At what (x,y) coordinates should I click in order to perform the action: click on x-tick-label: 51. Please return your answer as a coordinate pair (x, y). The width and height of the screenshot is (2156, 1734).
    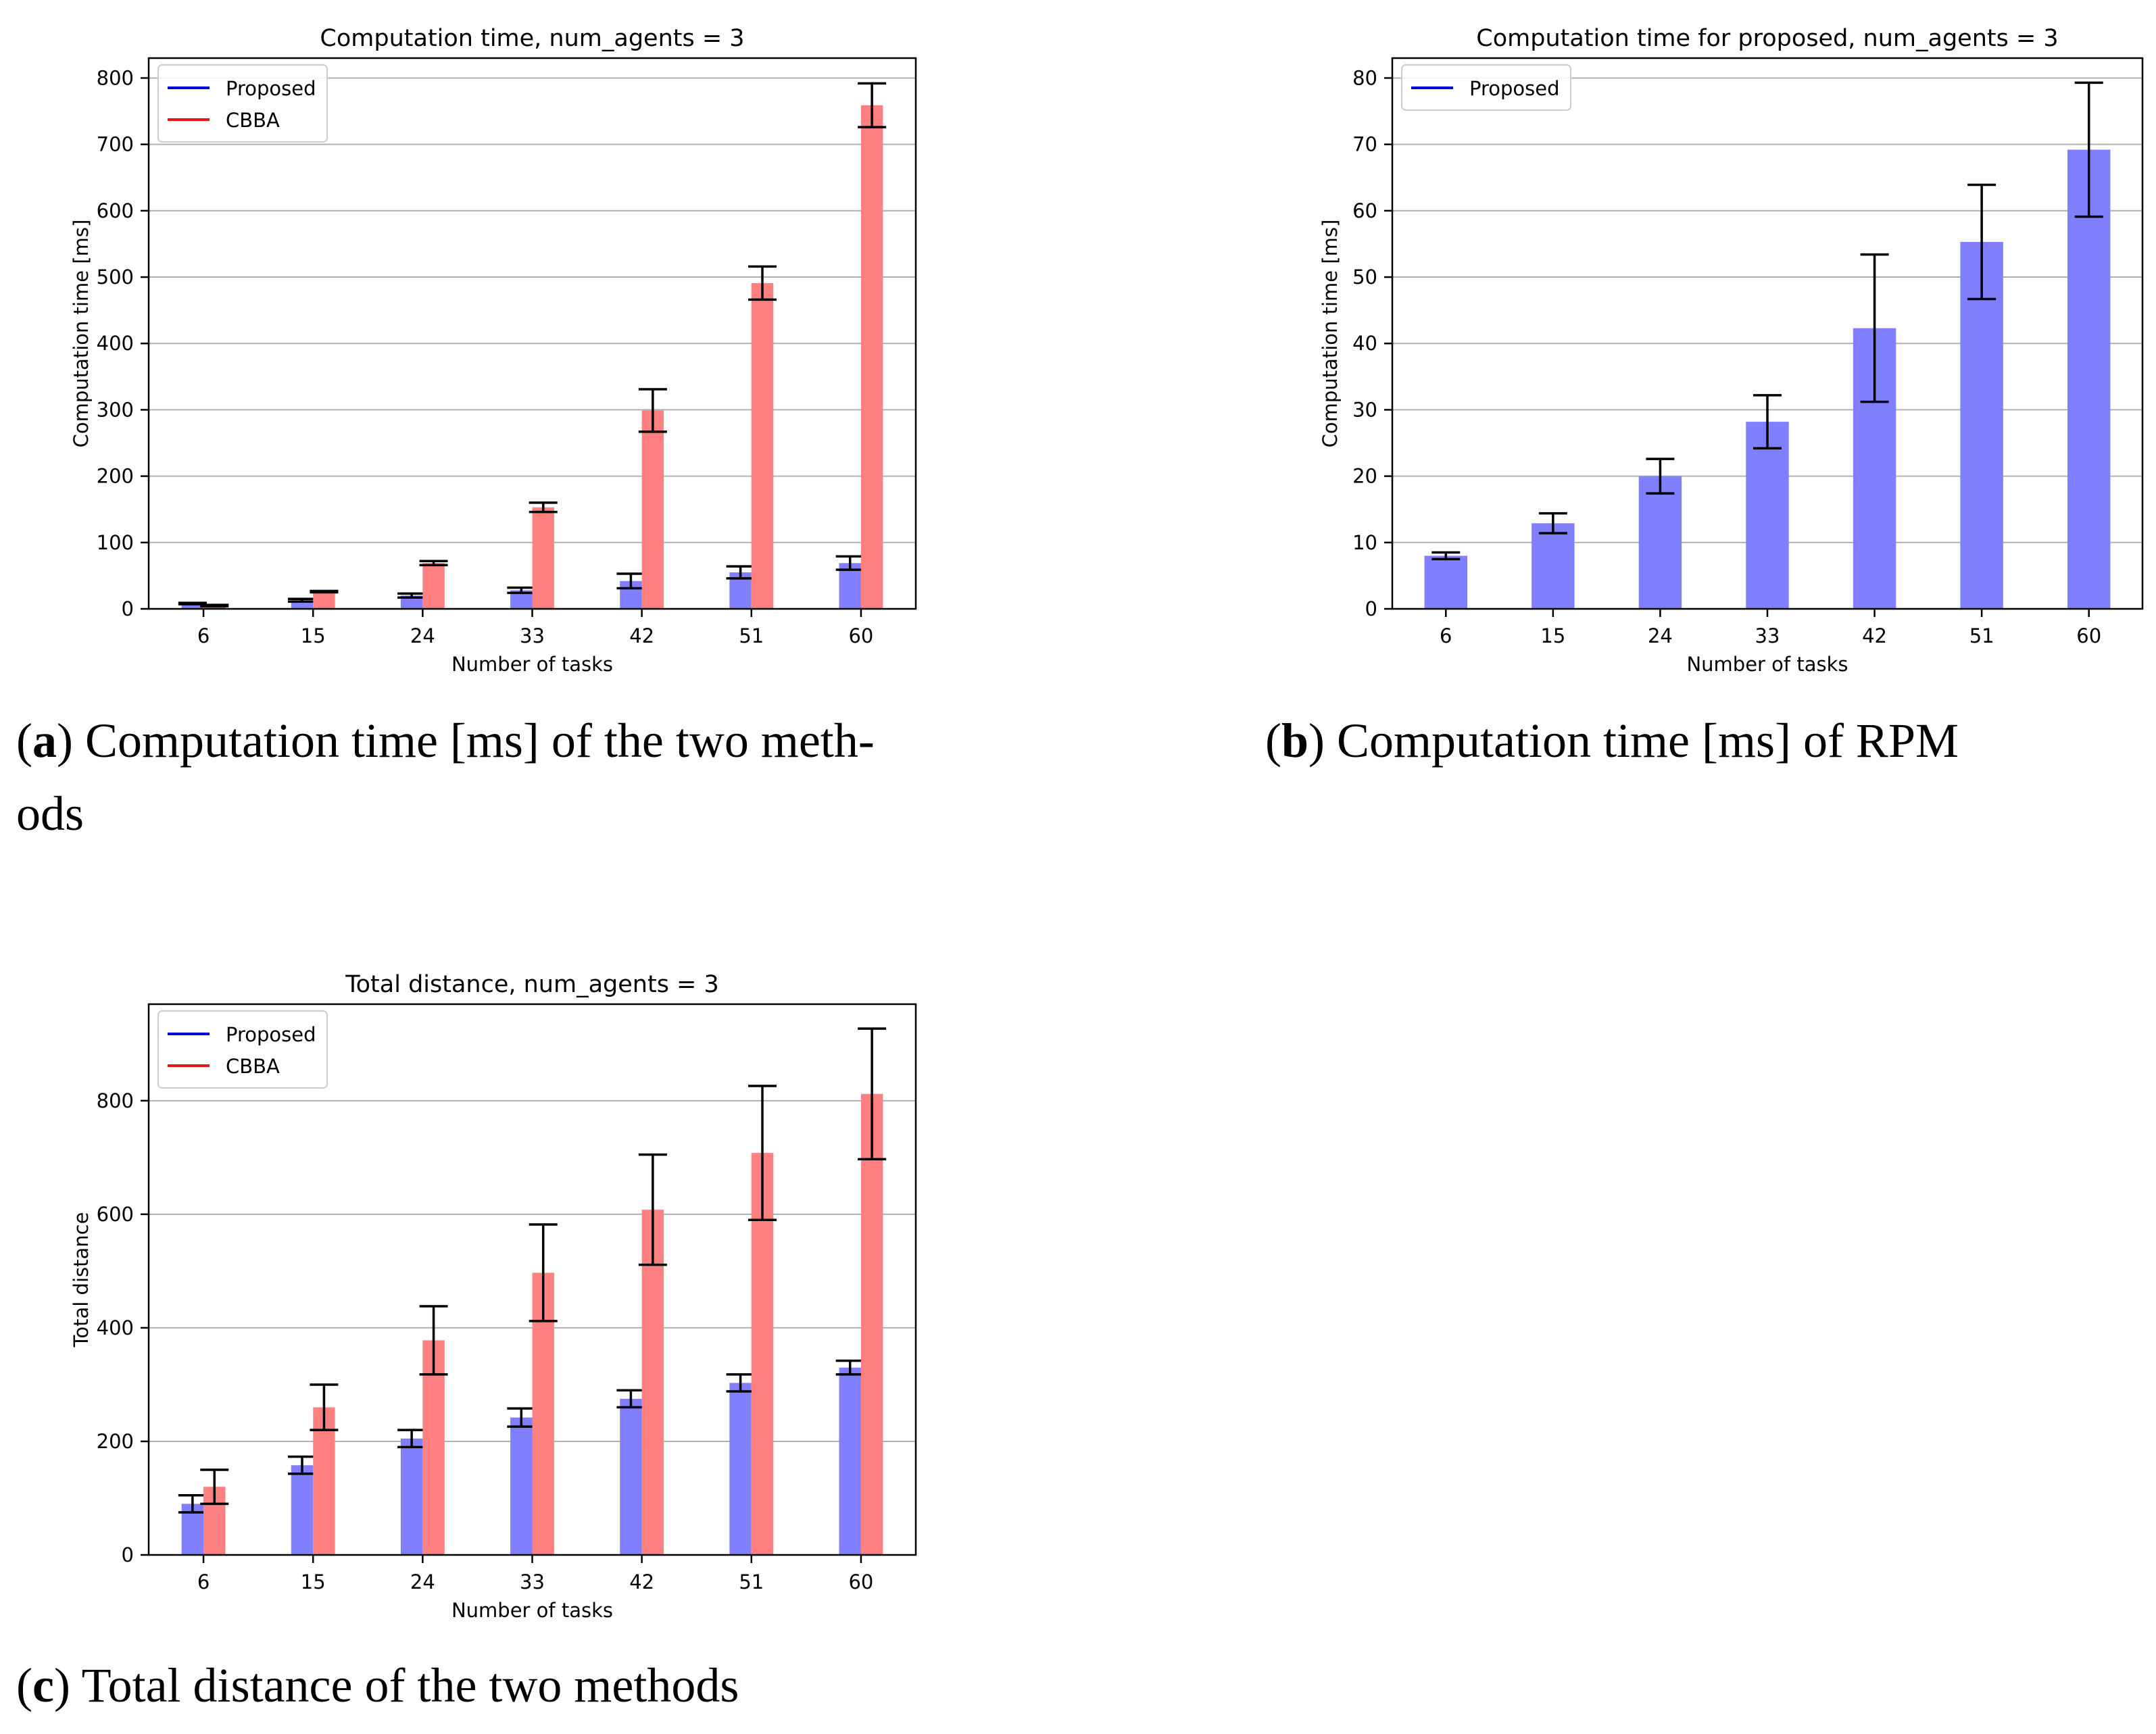
    Looking at the image, I should click on (1981, 635).